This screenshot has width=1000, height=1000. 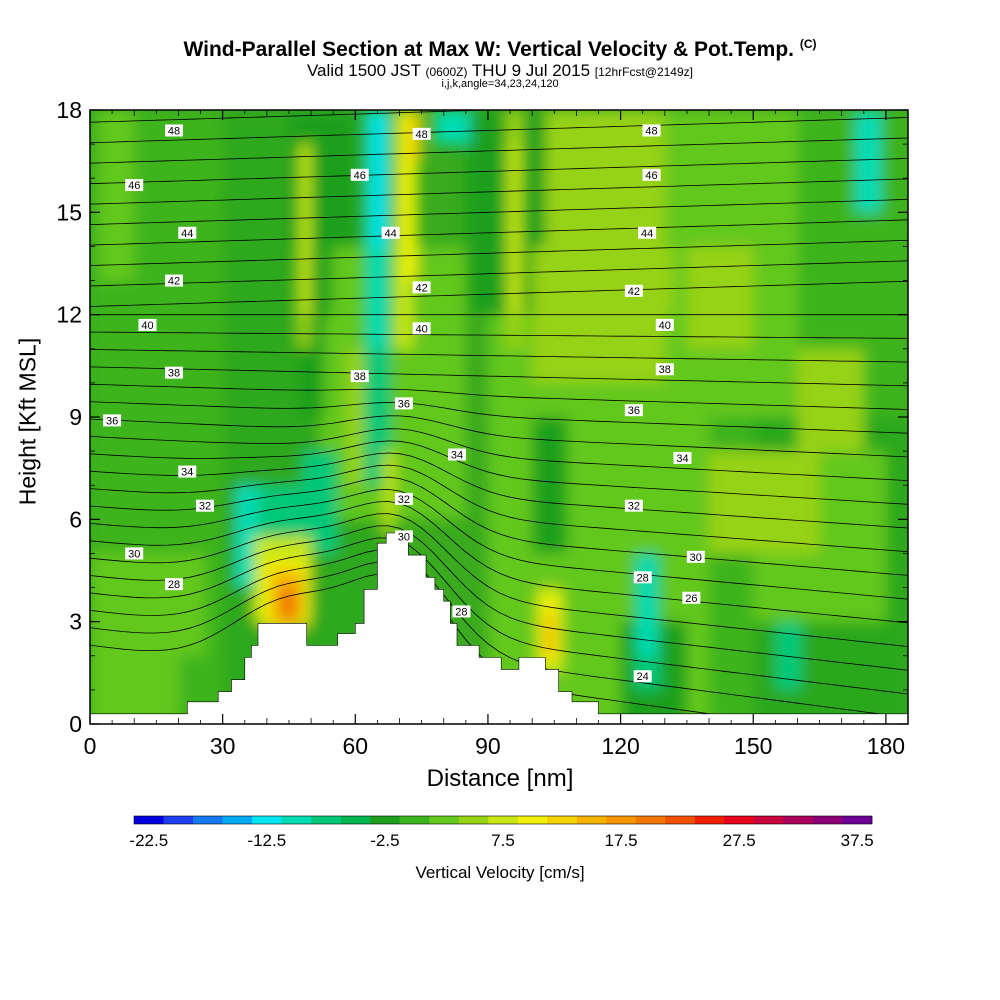 I want to click on contour-label: 46, so click(x=651, y=175).